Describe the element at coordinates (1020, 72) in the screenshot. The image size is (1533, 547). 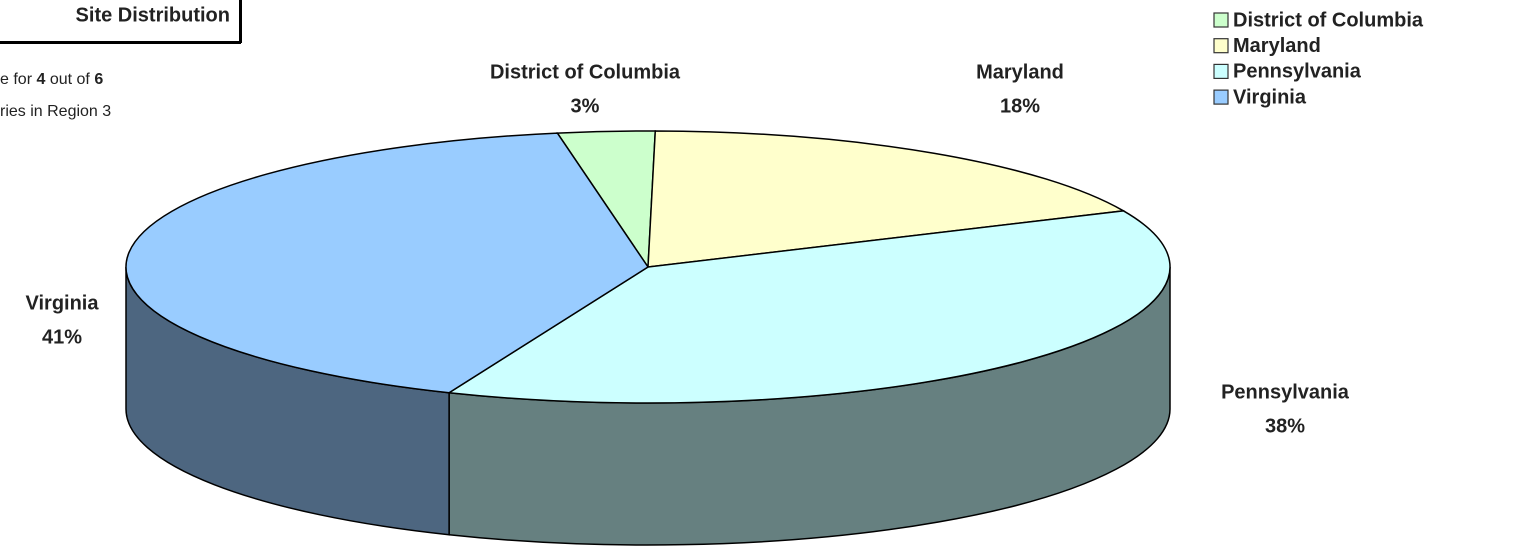
I see `data-label-name: Maryland` at that location.